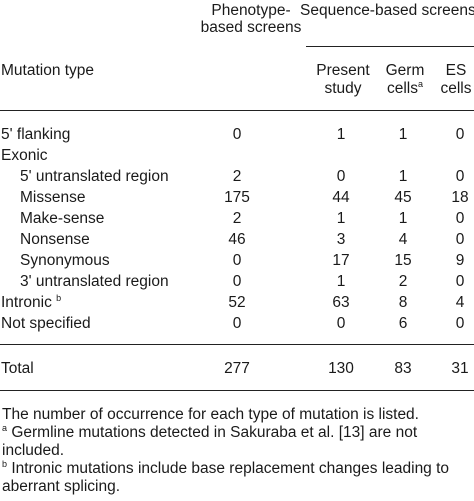  I want to click on header-germ-line1: Germ, so click(405, 70).